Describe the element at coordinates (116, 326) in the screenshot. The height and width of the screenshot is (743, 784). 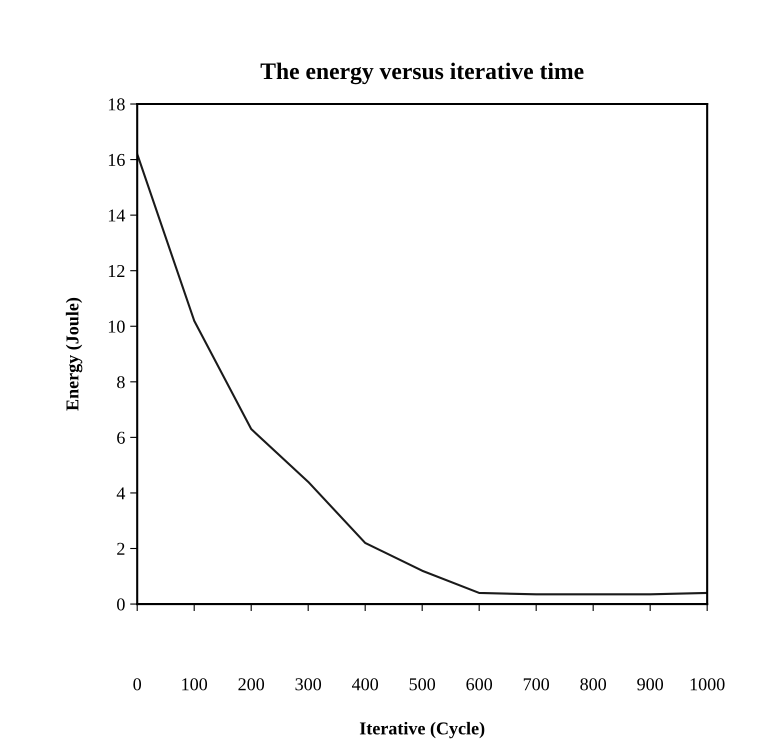
I see `y-tick-label: 10` at that location.